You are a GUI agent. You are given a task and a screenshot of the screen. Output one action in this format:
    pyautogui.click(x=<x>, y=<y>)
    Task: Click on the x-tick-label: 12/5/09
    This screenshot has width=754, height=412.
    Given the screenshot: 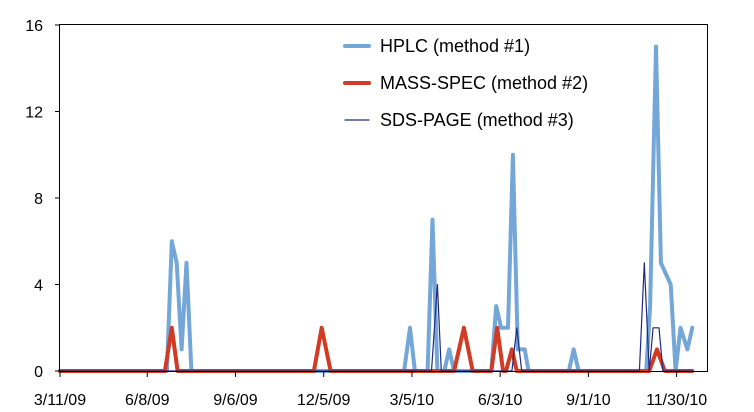 What is the action you would take?
    pyautogui.click(x=323, y=400)
    